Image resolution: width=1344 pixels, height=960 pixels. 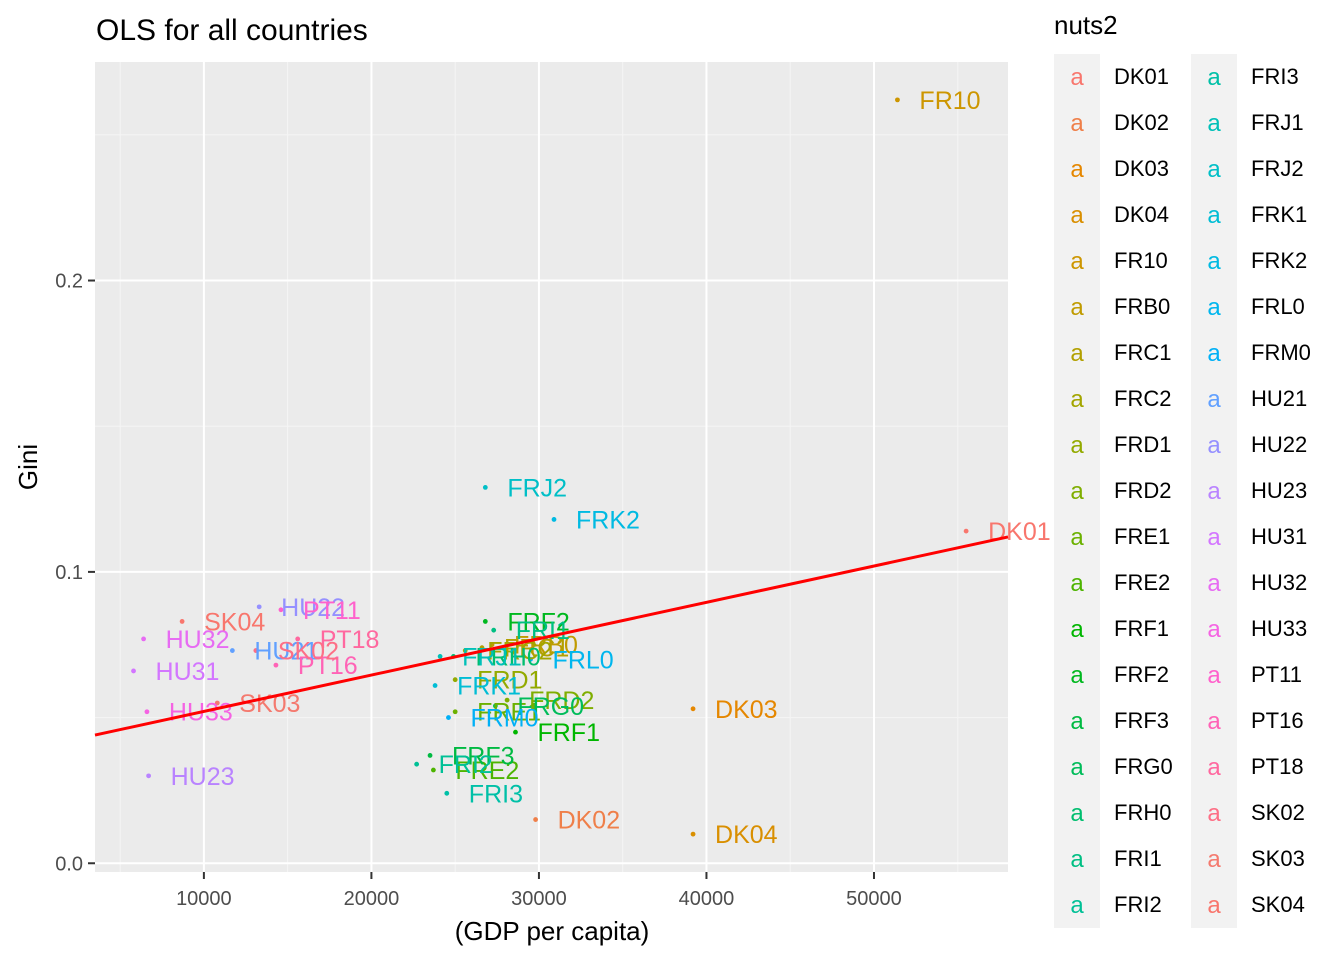 What do you see at coordinates (1019, 532) in the screenshot?
I see `point-label-dk01: DK01` at bounding box center [1019, 532].